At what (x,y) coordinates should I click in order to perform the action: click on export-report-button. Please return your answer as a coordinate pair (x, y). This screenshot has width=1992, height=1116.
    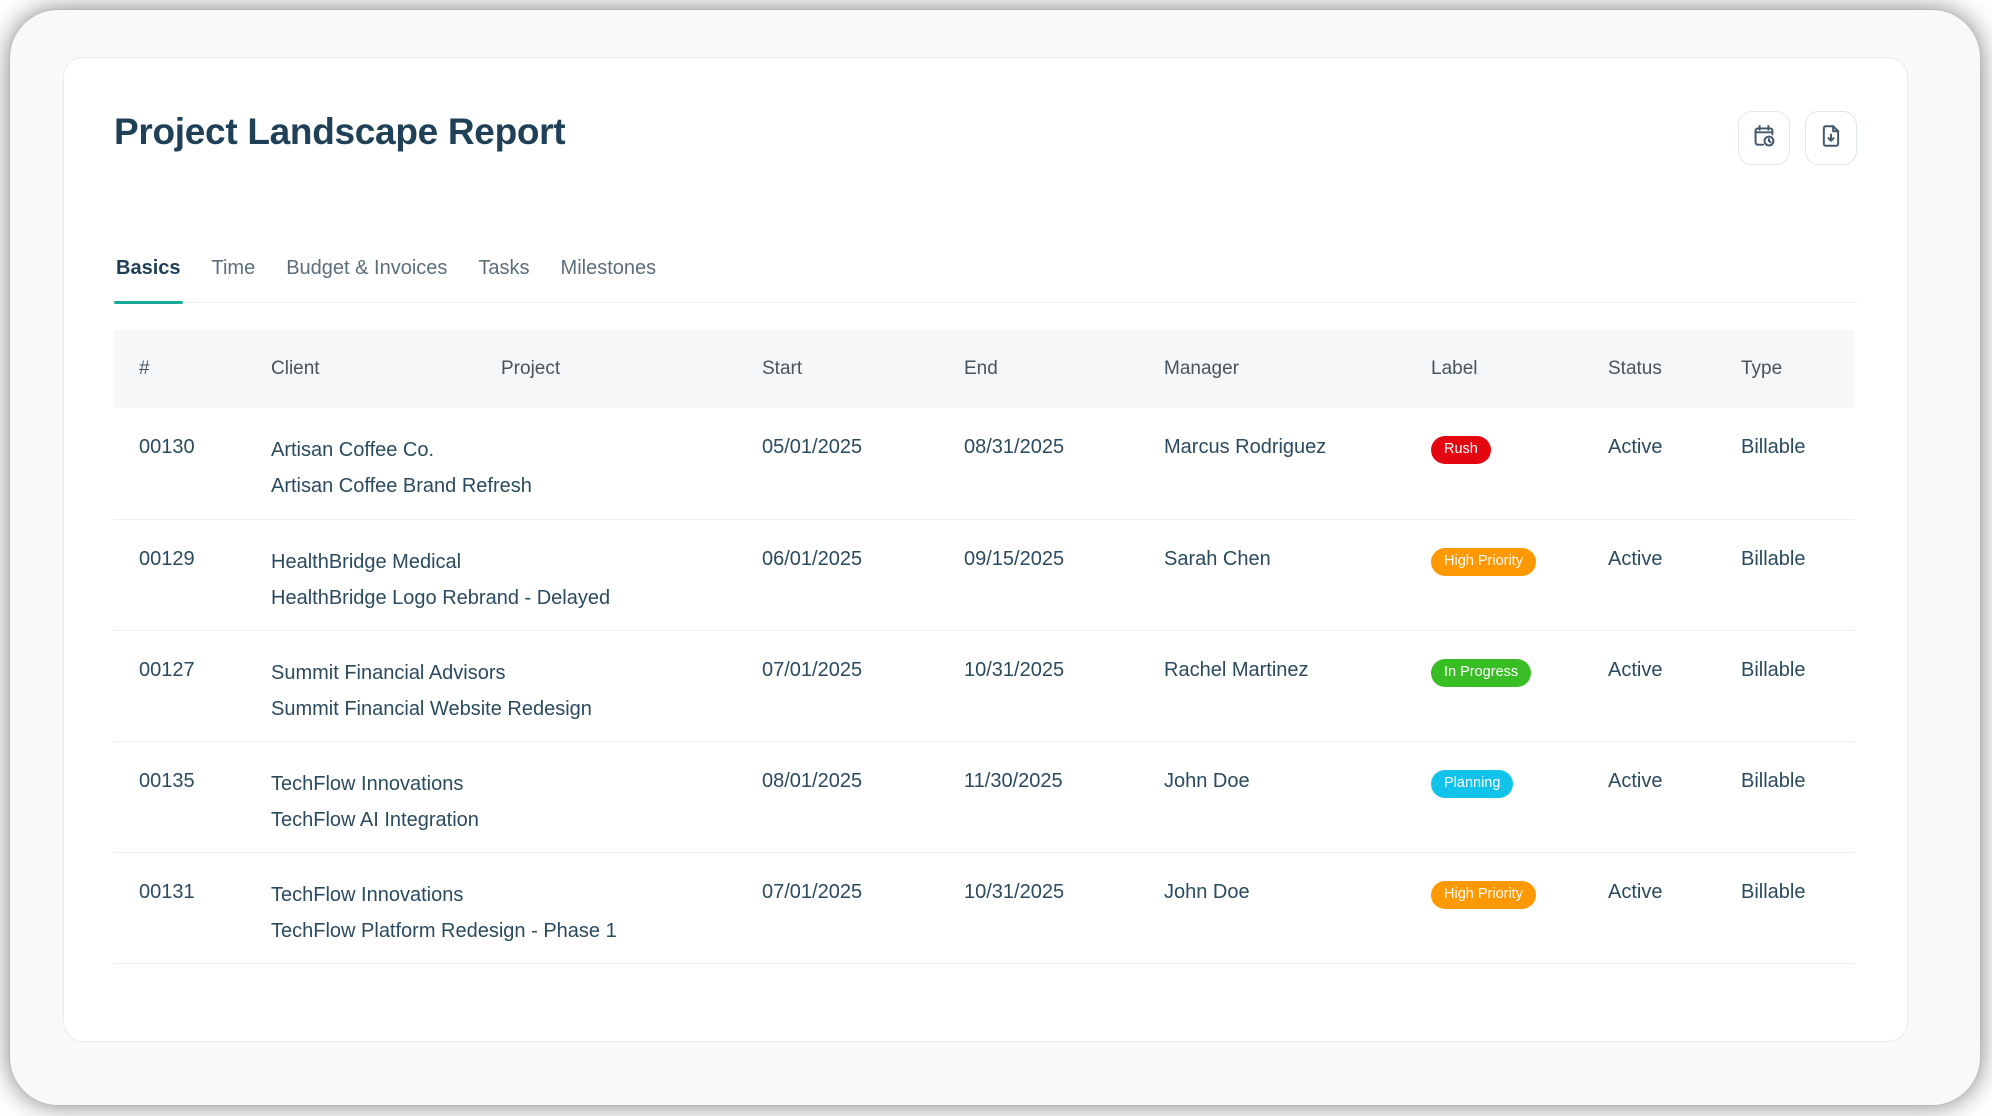
    Looking at the image, I should click on (1831, 138).